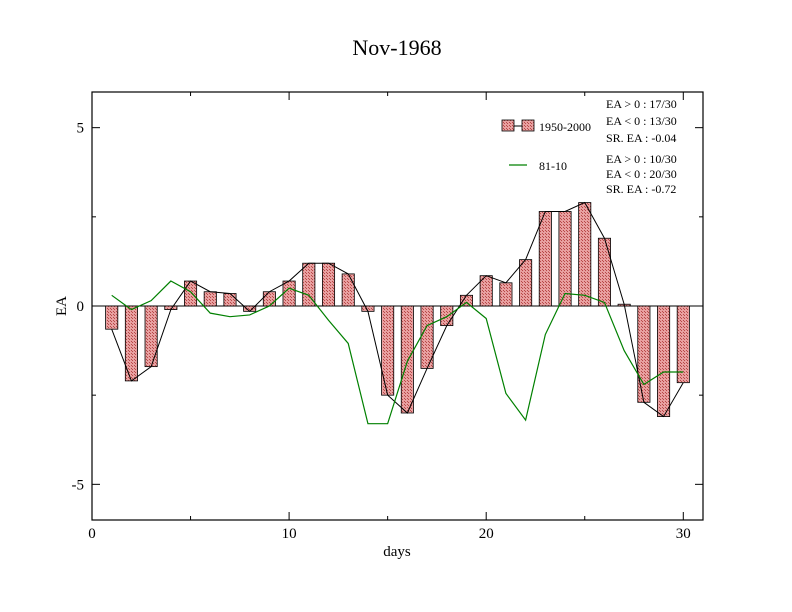 This screenshot has width=792, height=612. I want to click on x-tick-label: 0, so click(92, 534).